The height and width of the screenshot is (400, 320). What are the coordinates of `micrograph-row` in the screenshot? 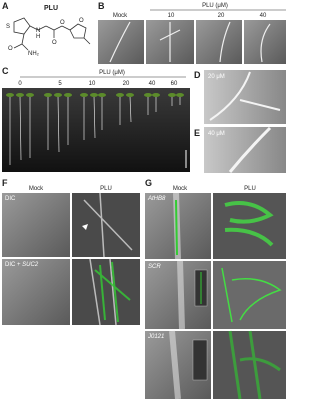 It's located at (192, 42).